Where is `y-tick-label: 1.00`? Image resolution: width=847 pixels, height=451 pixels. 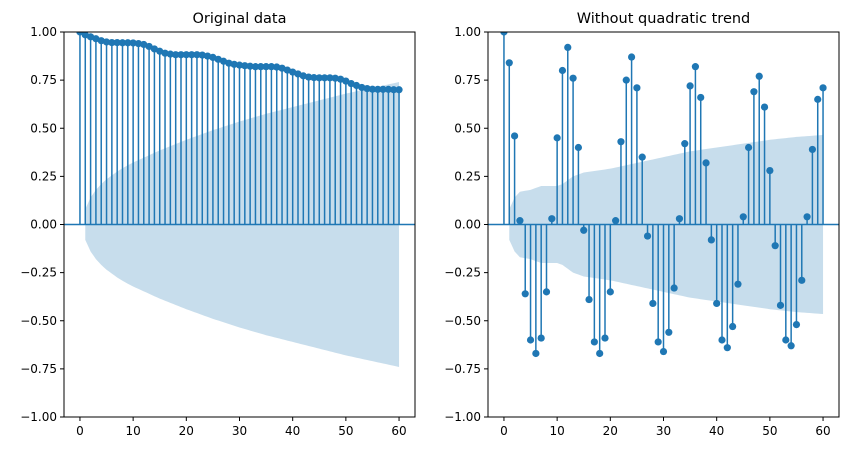
y-tick-label: 1.00 is located at coordinates (467, 32).